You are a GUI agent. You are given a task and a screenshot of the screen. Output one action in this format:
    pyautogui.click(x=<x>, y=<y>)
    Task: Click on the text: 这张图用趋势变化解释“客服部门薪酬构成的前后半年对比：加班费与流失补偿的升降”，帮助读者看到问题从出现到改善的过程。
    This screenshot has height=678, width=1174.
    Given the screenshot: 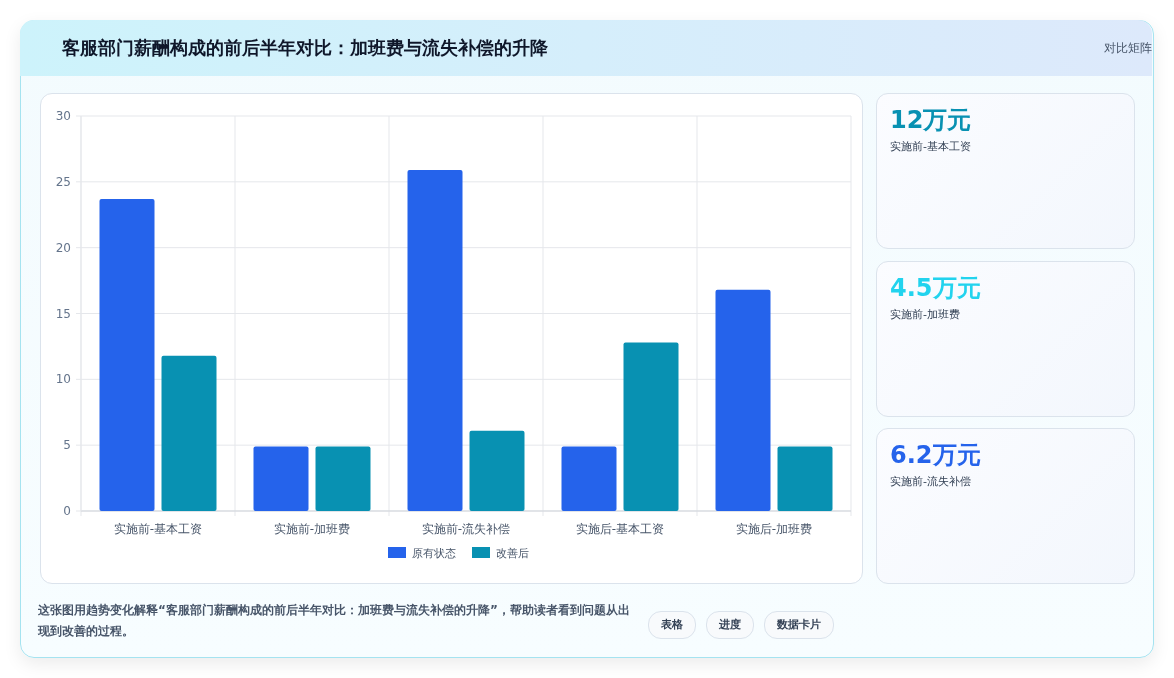 What is the action you would take?
    pyautogui.click(x=334, y=621)
    